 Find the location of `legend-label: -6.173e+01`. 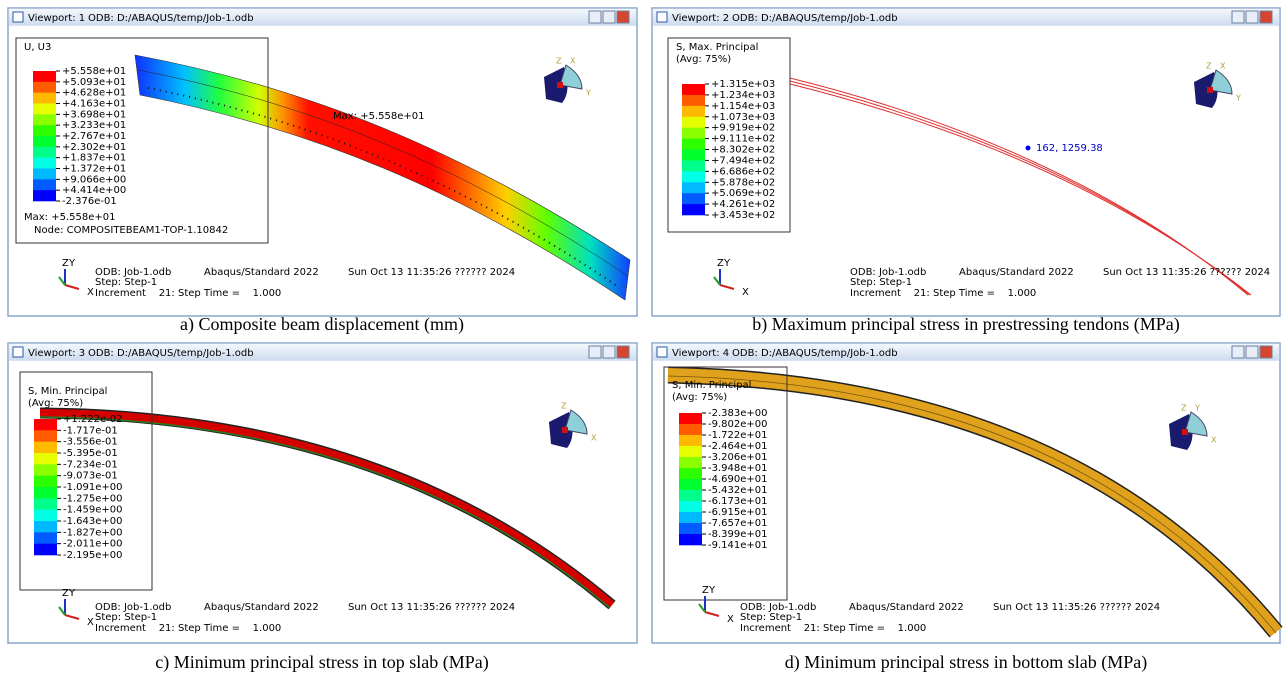

legend-label: -6.173e+01 is located at coordinates (738, 501).